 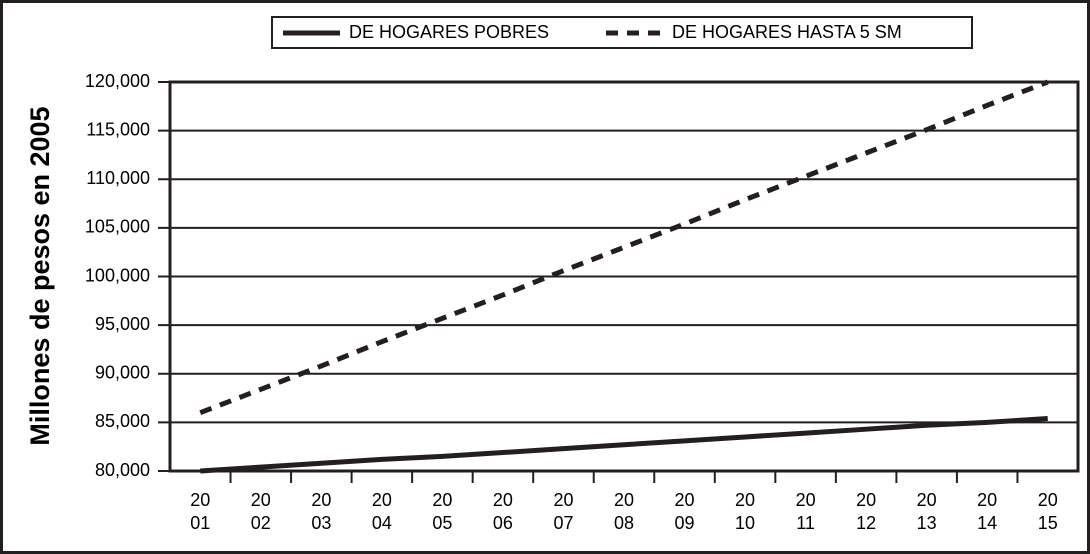 What do you see at coordinates (117, 227) in the screenshot?
I see `y-tick-label: 105,000` at bounding box center [117, 227].